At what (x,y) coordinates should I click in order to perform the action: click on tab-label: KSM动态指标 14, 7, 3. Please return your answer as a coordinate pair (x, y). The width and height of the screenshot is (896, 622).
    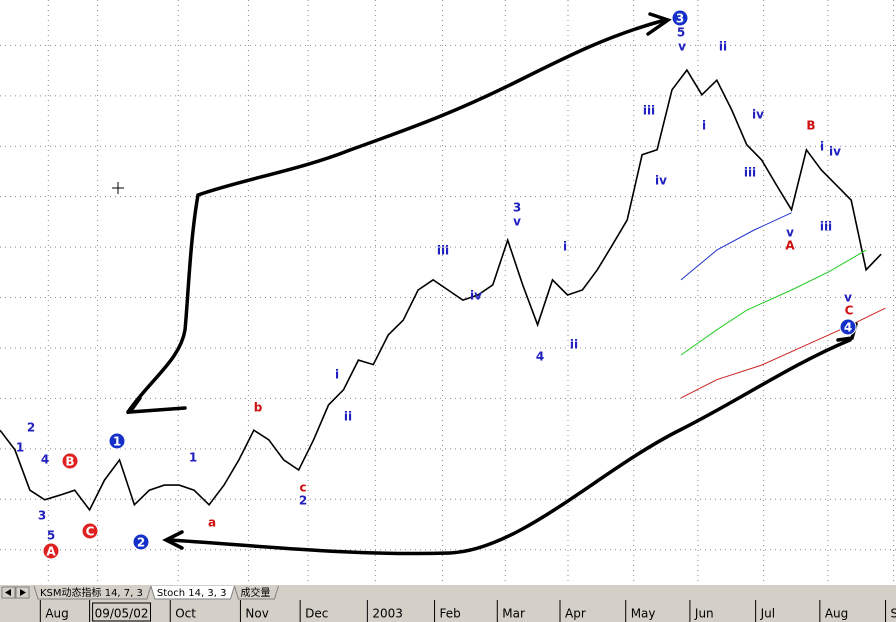
    Looking at the image, I should click on (91, 592).